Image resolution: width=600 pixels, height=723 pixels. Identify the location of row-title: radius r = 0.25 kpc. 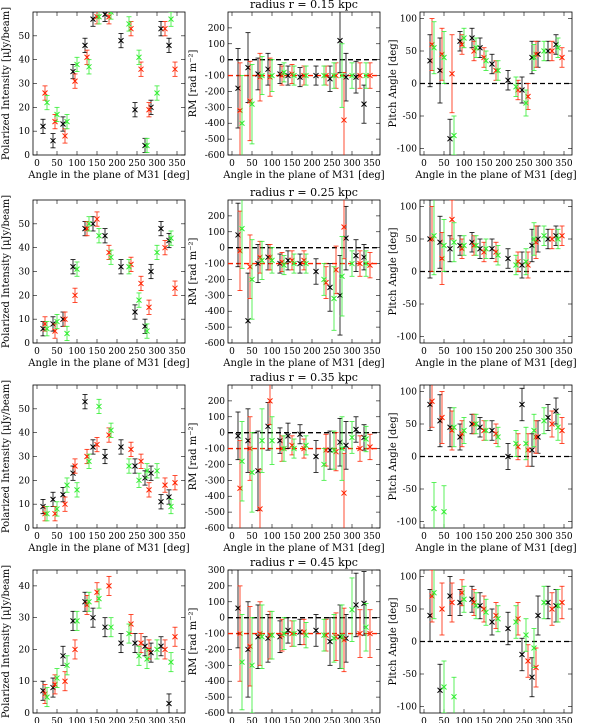
(304, 192).